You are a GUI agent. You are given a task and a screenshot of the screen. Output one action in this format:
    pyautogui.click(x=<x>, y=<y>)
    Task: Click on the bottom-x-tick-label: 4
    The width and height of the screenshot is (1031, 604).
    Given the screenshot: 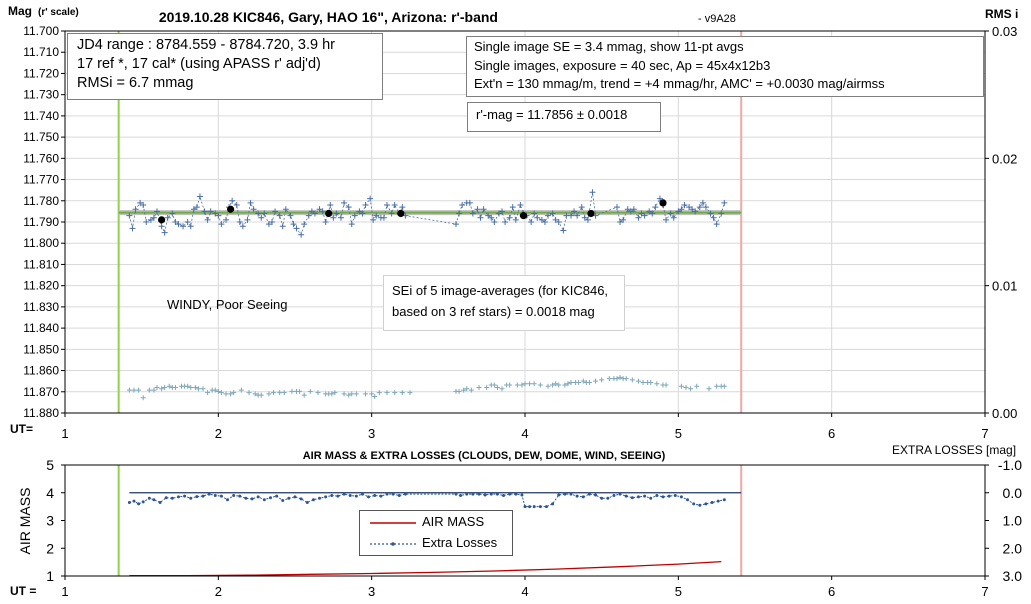 What is the action you would take?
    pyautogui.click(x=524, y=591)
    